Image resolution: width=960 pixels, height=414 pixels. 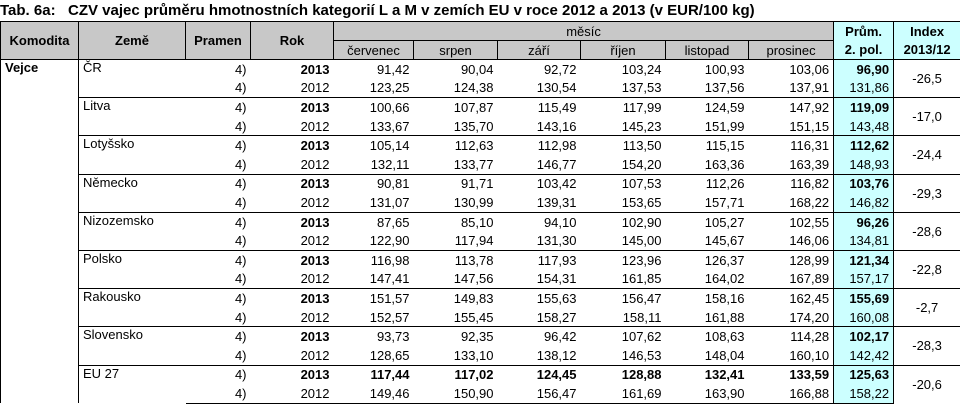 What do you see at coordinates (455, 50) in the screenshot?
I see `header-month: srpen` at bounding box center [455, 50].